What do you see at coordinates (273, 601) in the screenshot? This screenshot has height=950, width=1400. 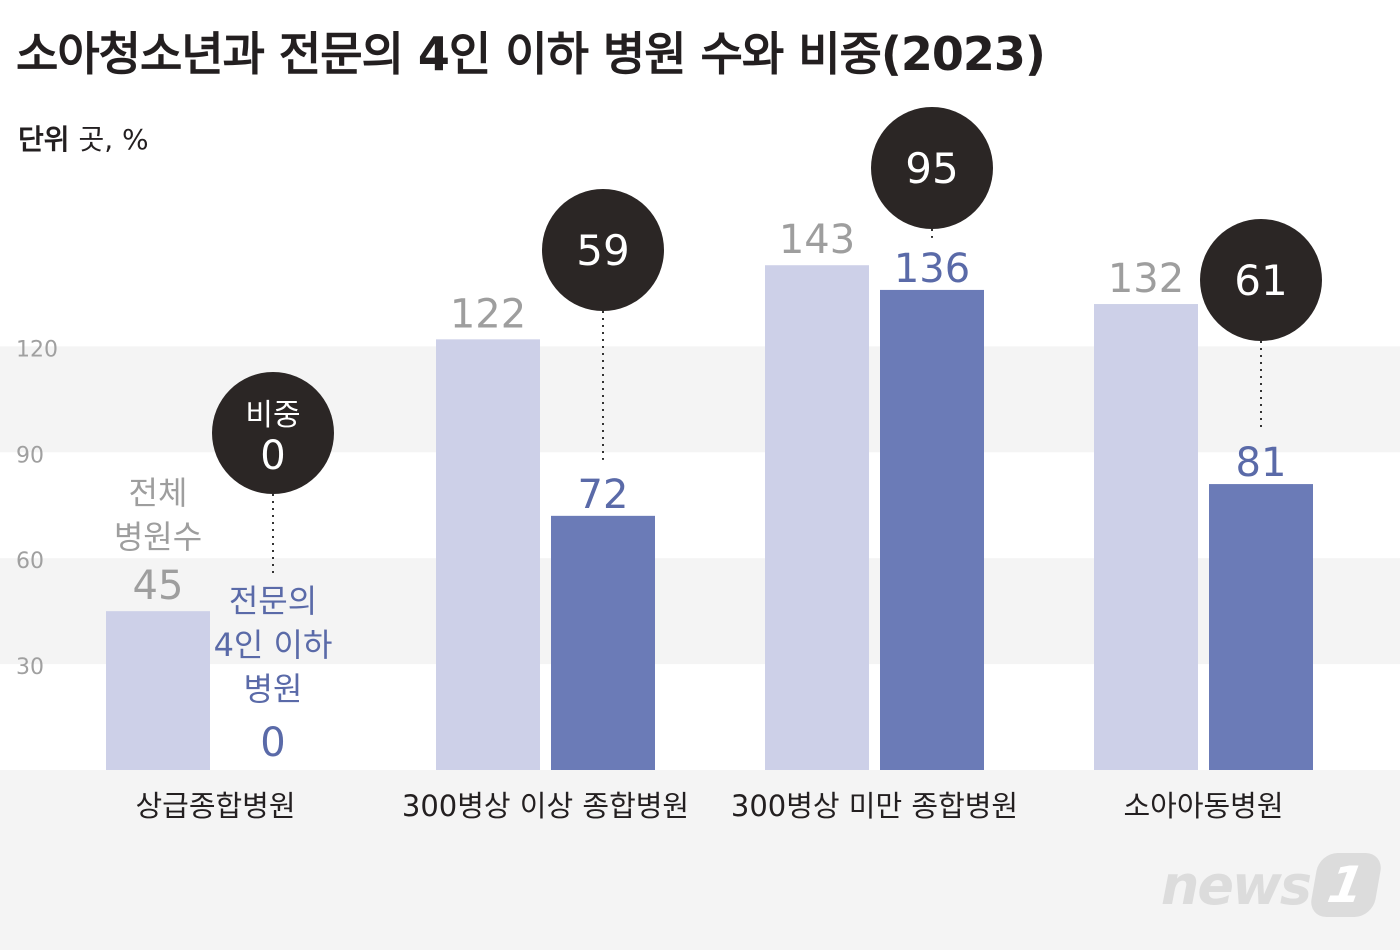 I see `series-annotation-specialist: 전문의` at bounding box center [273, 601].